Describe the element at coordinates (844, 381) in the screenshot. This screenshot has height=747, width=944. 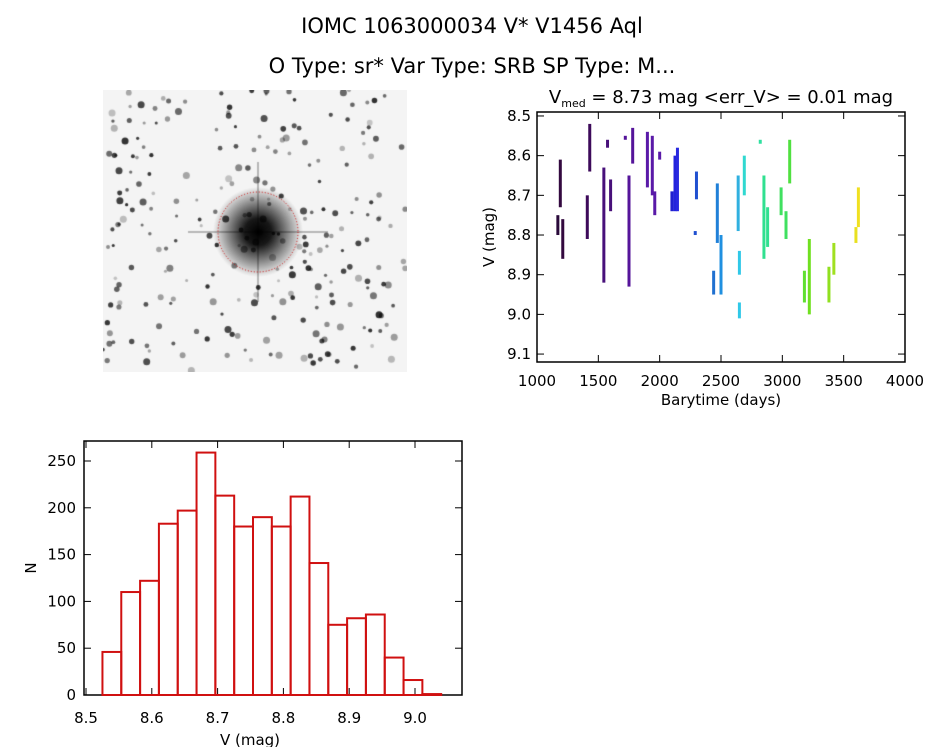
I see `x-tick-label: 3500` at that location.